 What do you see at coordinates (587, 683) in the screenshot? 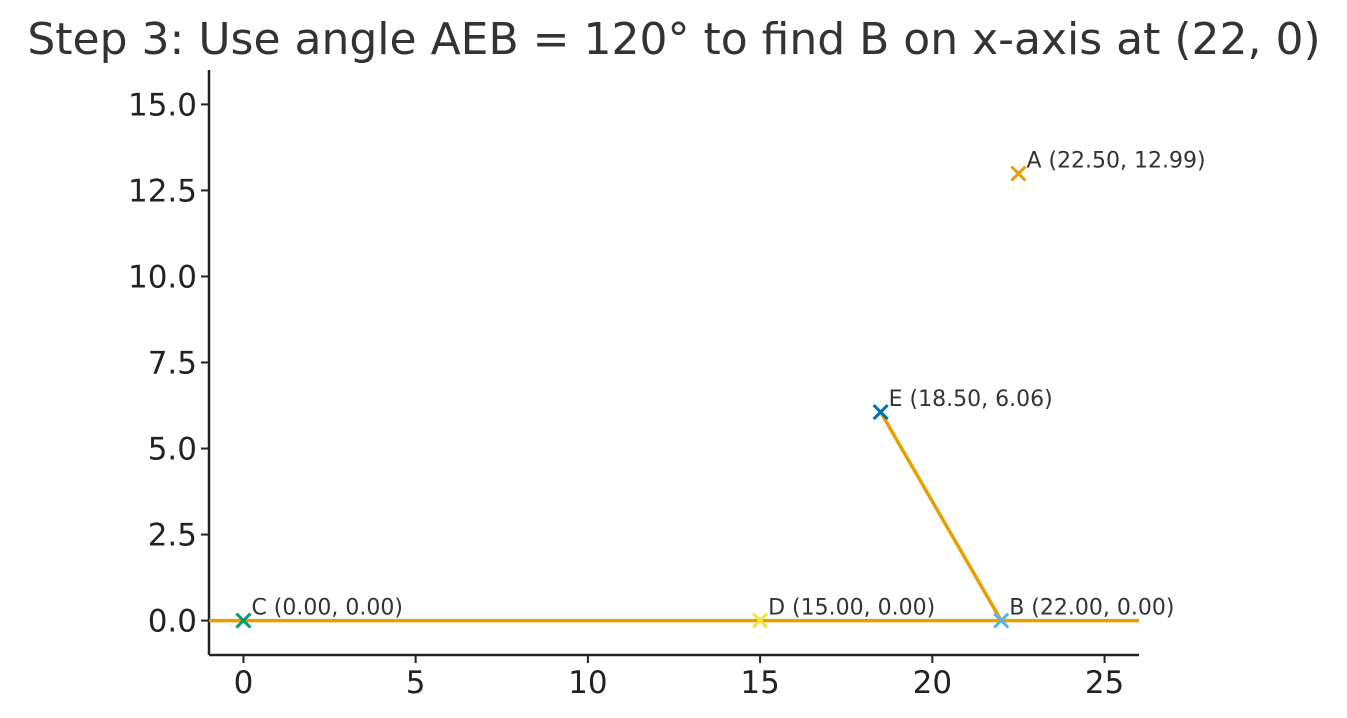
I see `x-tick-label: 10` at bounding box center [587, 683].